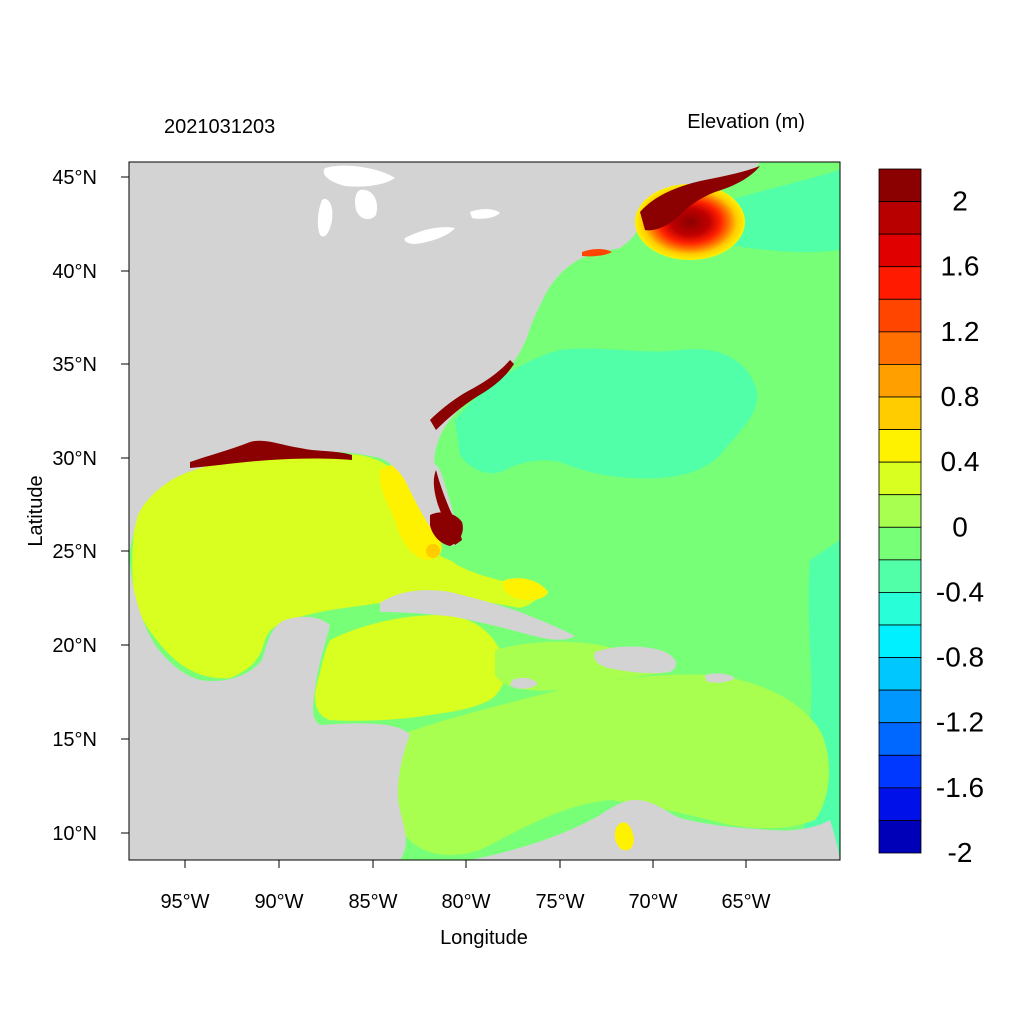  What do you see at coordinates (960, 266) in the screenshot?
I see `colorbar-label: 1.6` at bounding box center [960, 266].